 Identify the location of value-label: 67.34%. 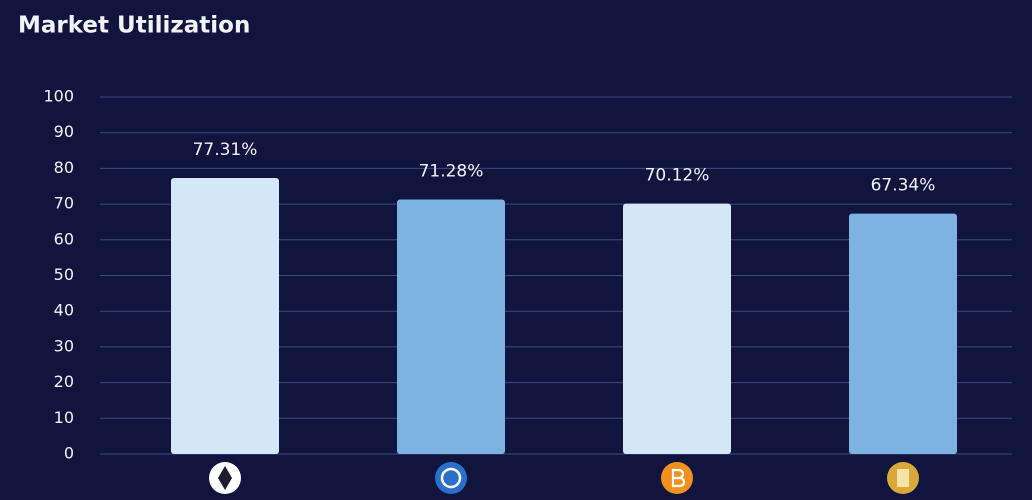
(903, 186).